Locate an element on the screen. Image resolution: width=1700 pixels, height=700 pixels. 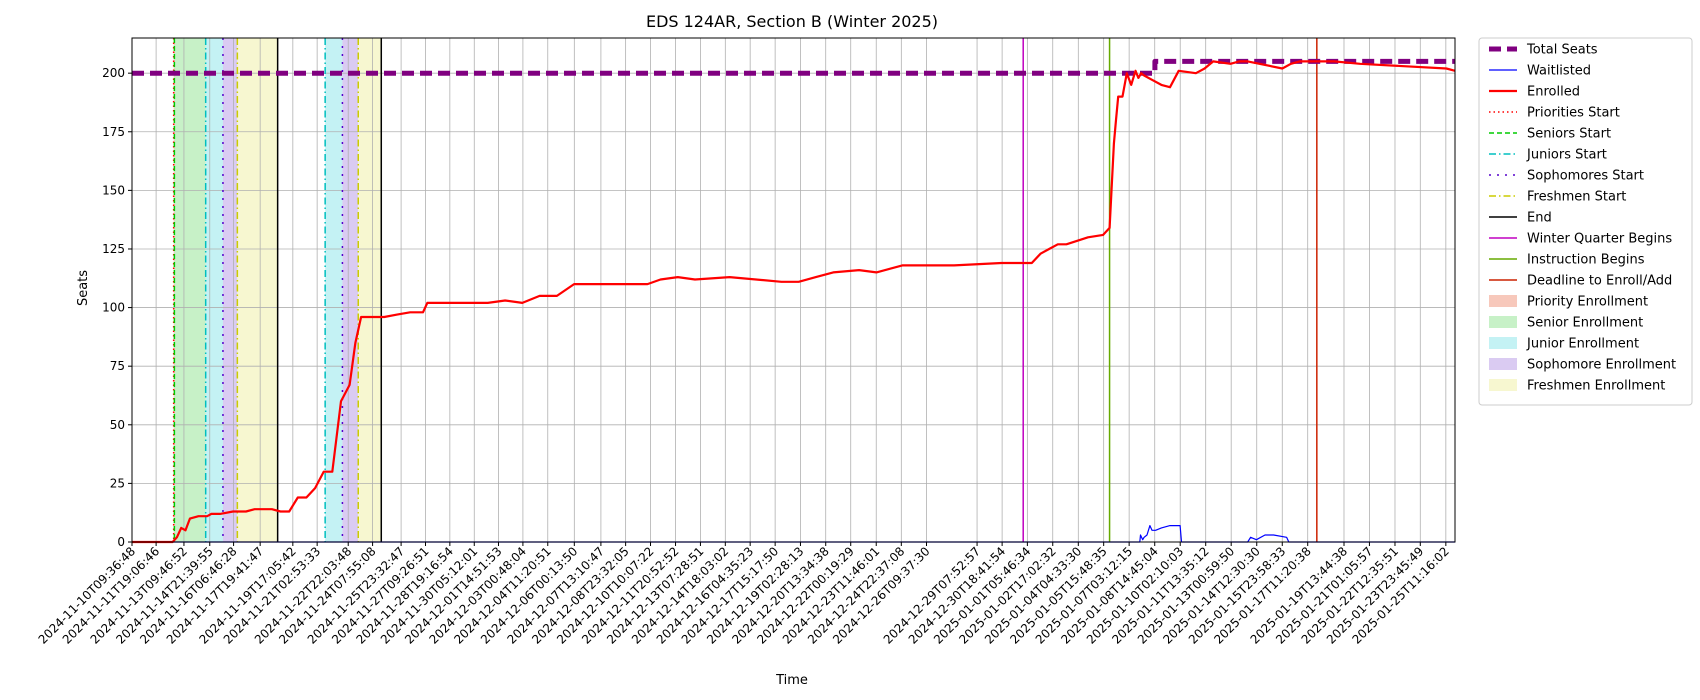
legend-label: Junior Enrollment is located at coordinates (1582, 344).